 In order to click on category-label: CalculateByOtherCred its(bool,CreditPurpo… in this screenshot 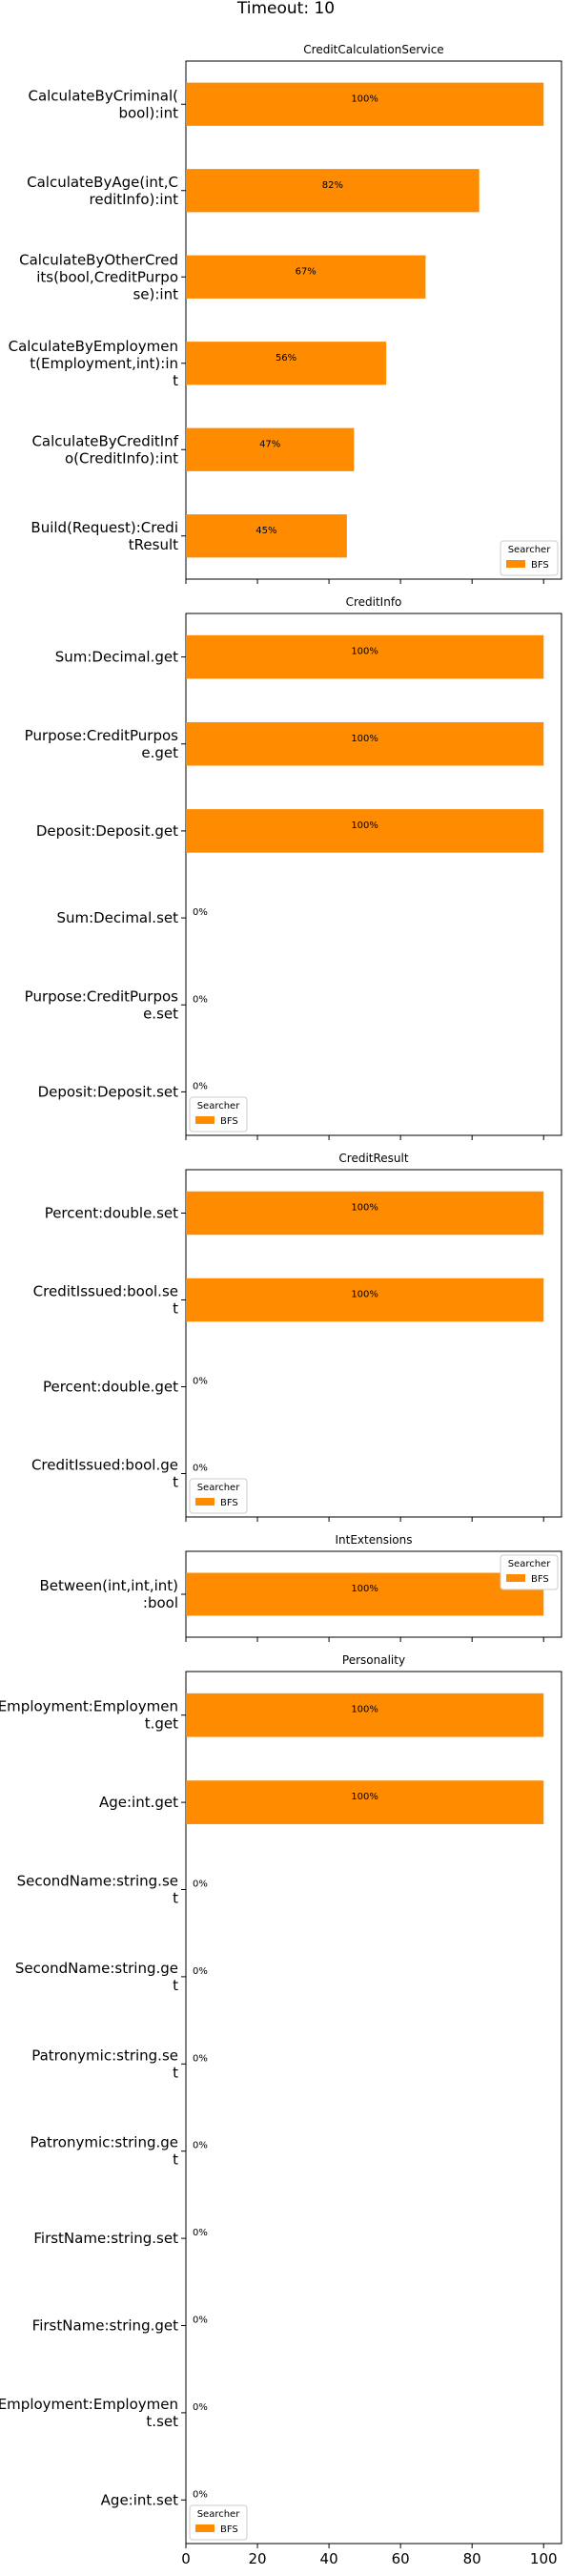, I will do `click(98, 276)`.